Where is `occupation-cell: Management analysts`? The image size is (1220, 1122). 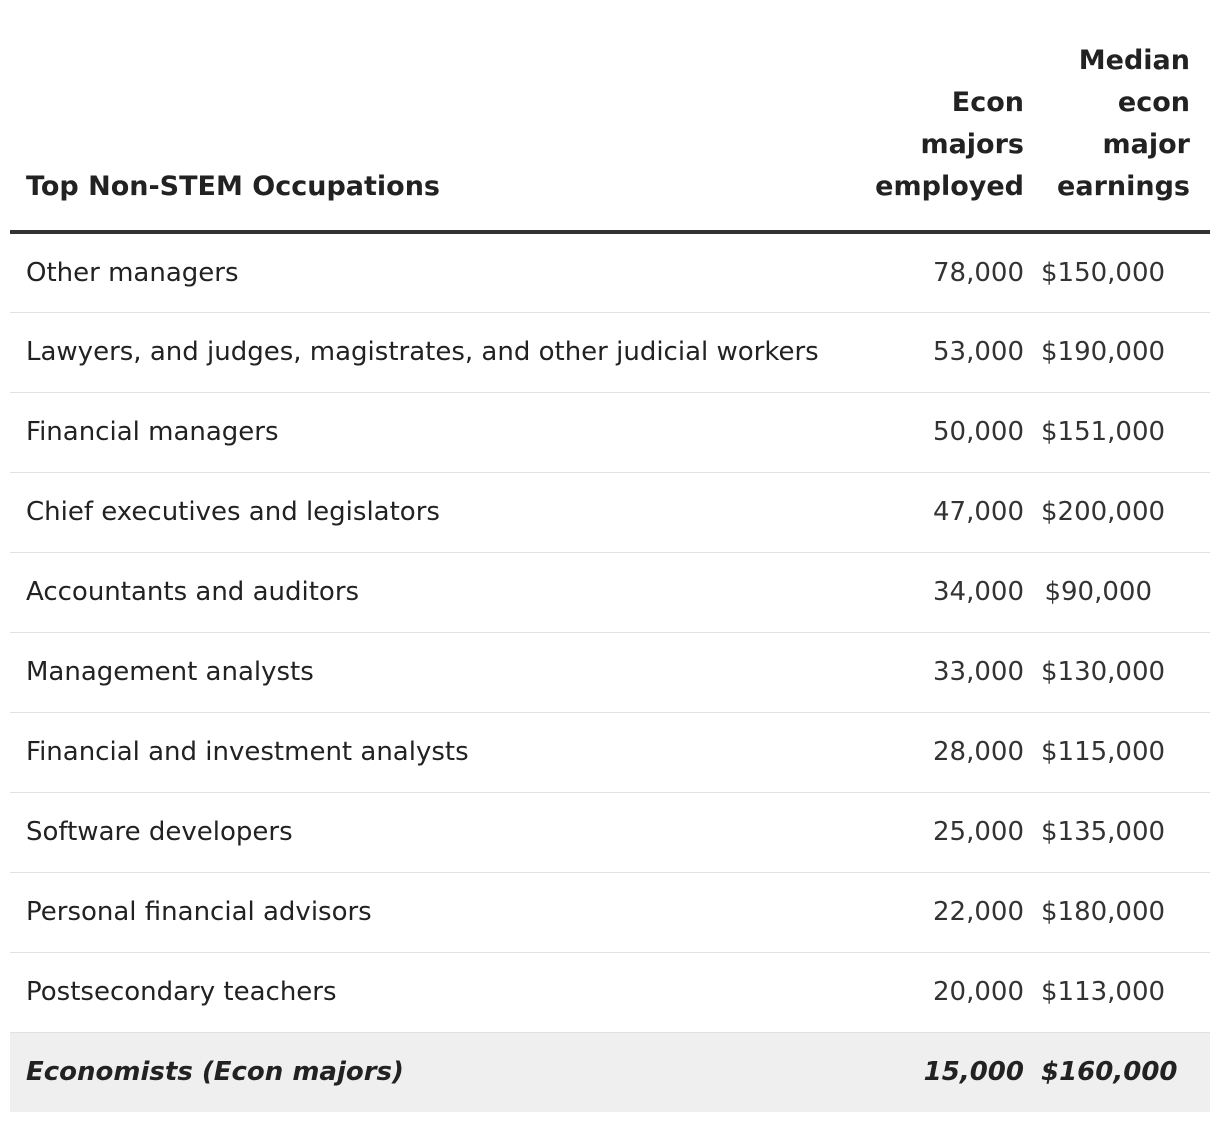 occupation-cell: Management analysts is located at coordinates (425, 672).